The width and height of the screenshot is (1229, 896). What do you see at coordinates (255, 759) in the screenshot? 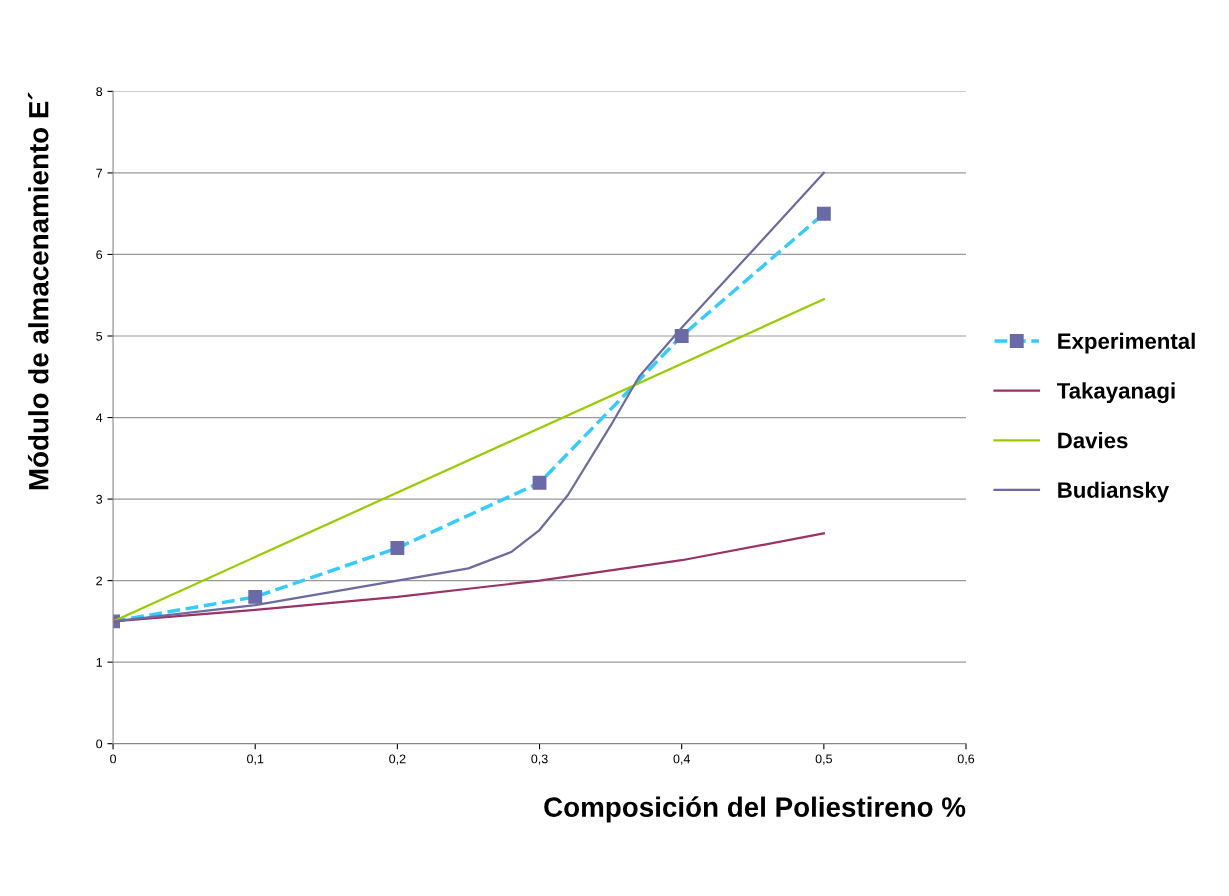
I see `x-tick-label: 0,1` at bounding box center [255, 759].